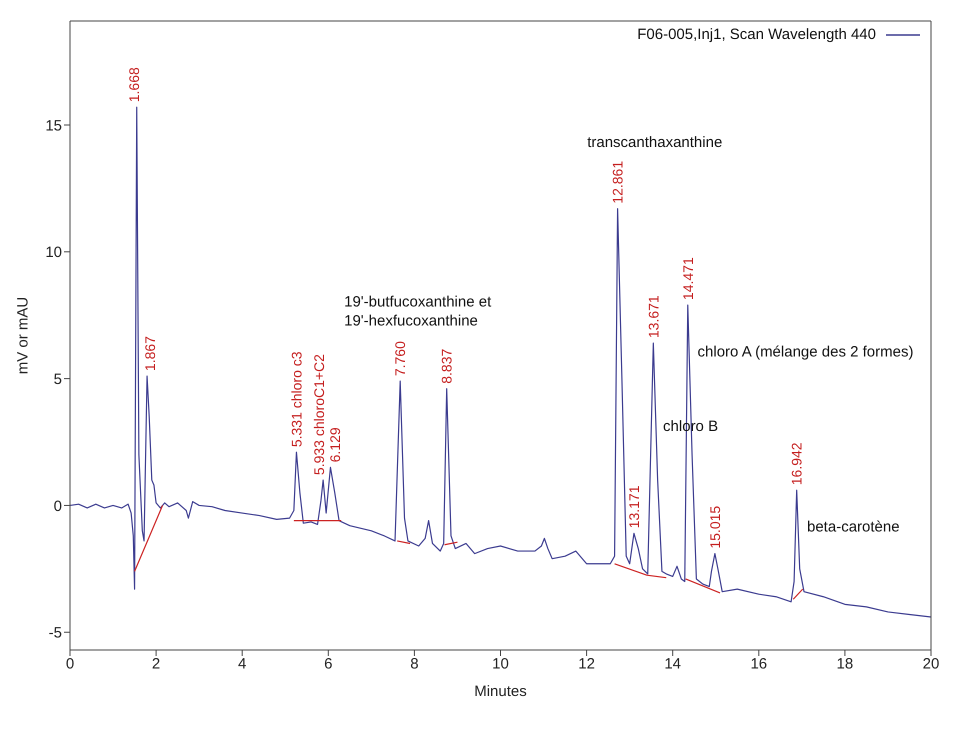 The height and width of the screenshot is (740, 956). Describe the element at coordinates (242, 664) in the screenshot. I see `x-tick-label: 4` at that location.